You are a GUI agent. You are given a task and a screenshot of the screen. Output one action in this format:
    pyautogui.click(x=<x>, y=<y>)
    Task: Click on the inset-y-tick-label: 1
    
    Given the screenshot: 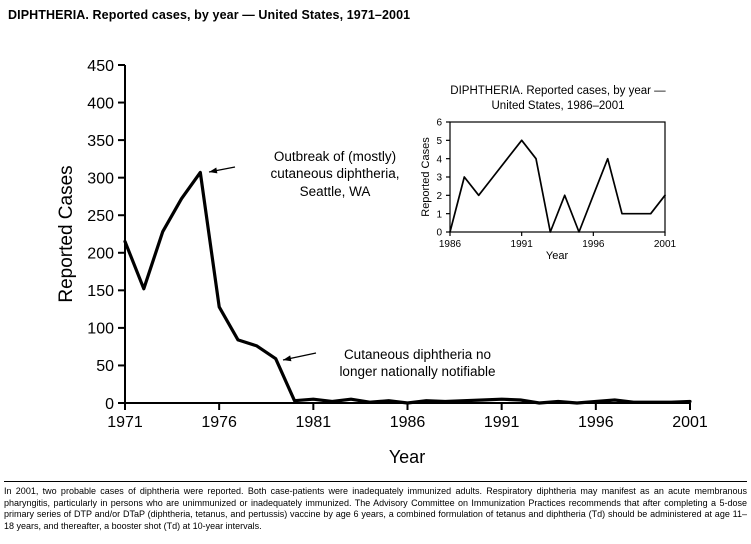 What is the action you would take?
    pyautogui.click(x=439, y=214)
    